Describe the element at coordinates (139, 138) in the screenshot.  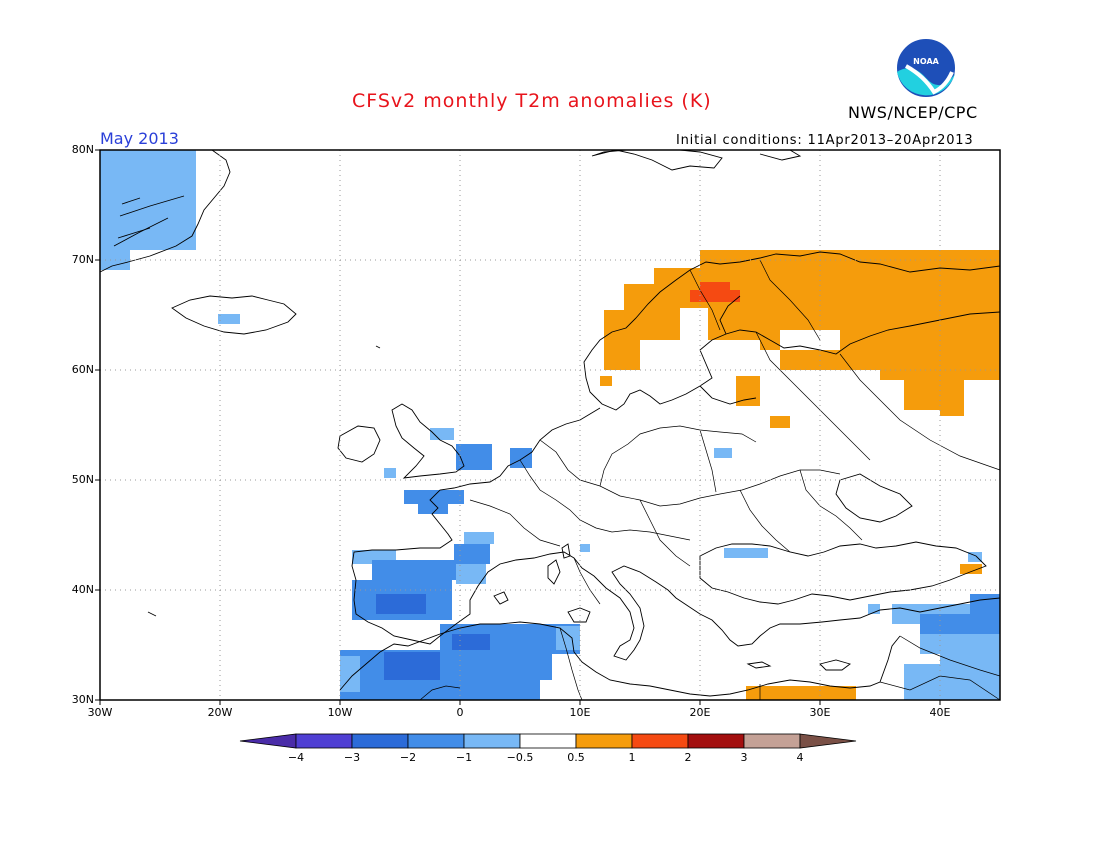
I see `month-label: May 2013` at that location.